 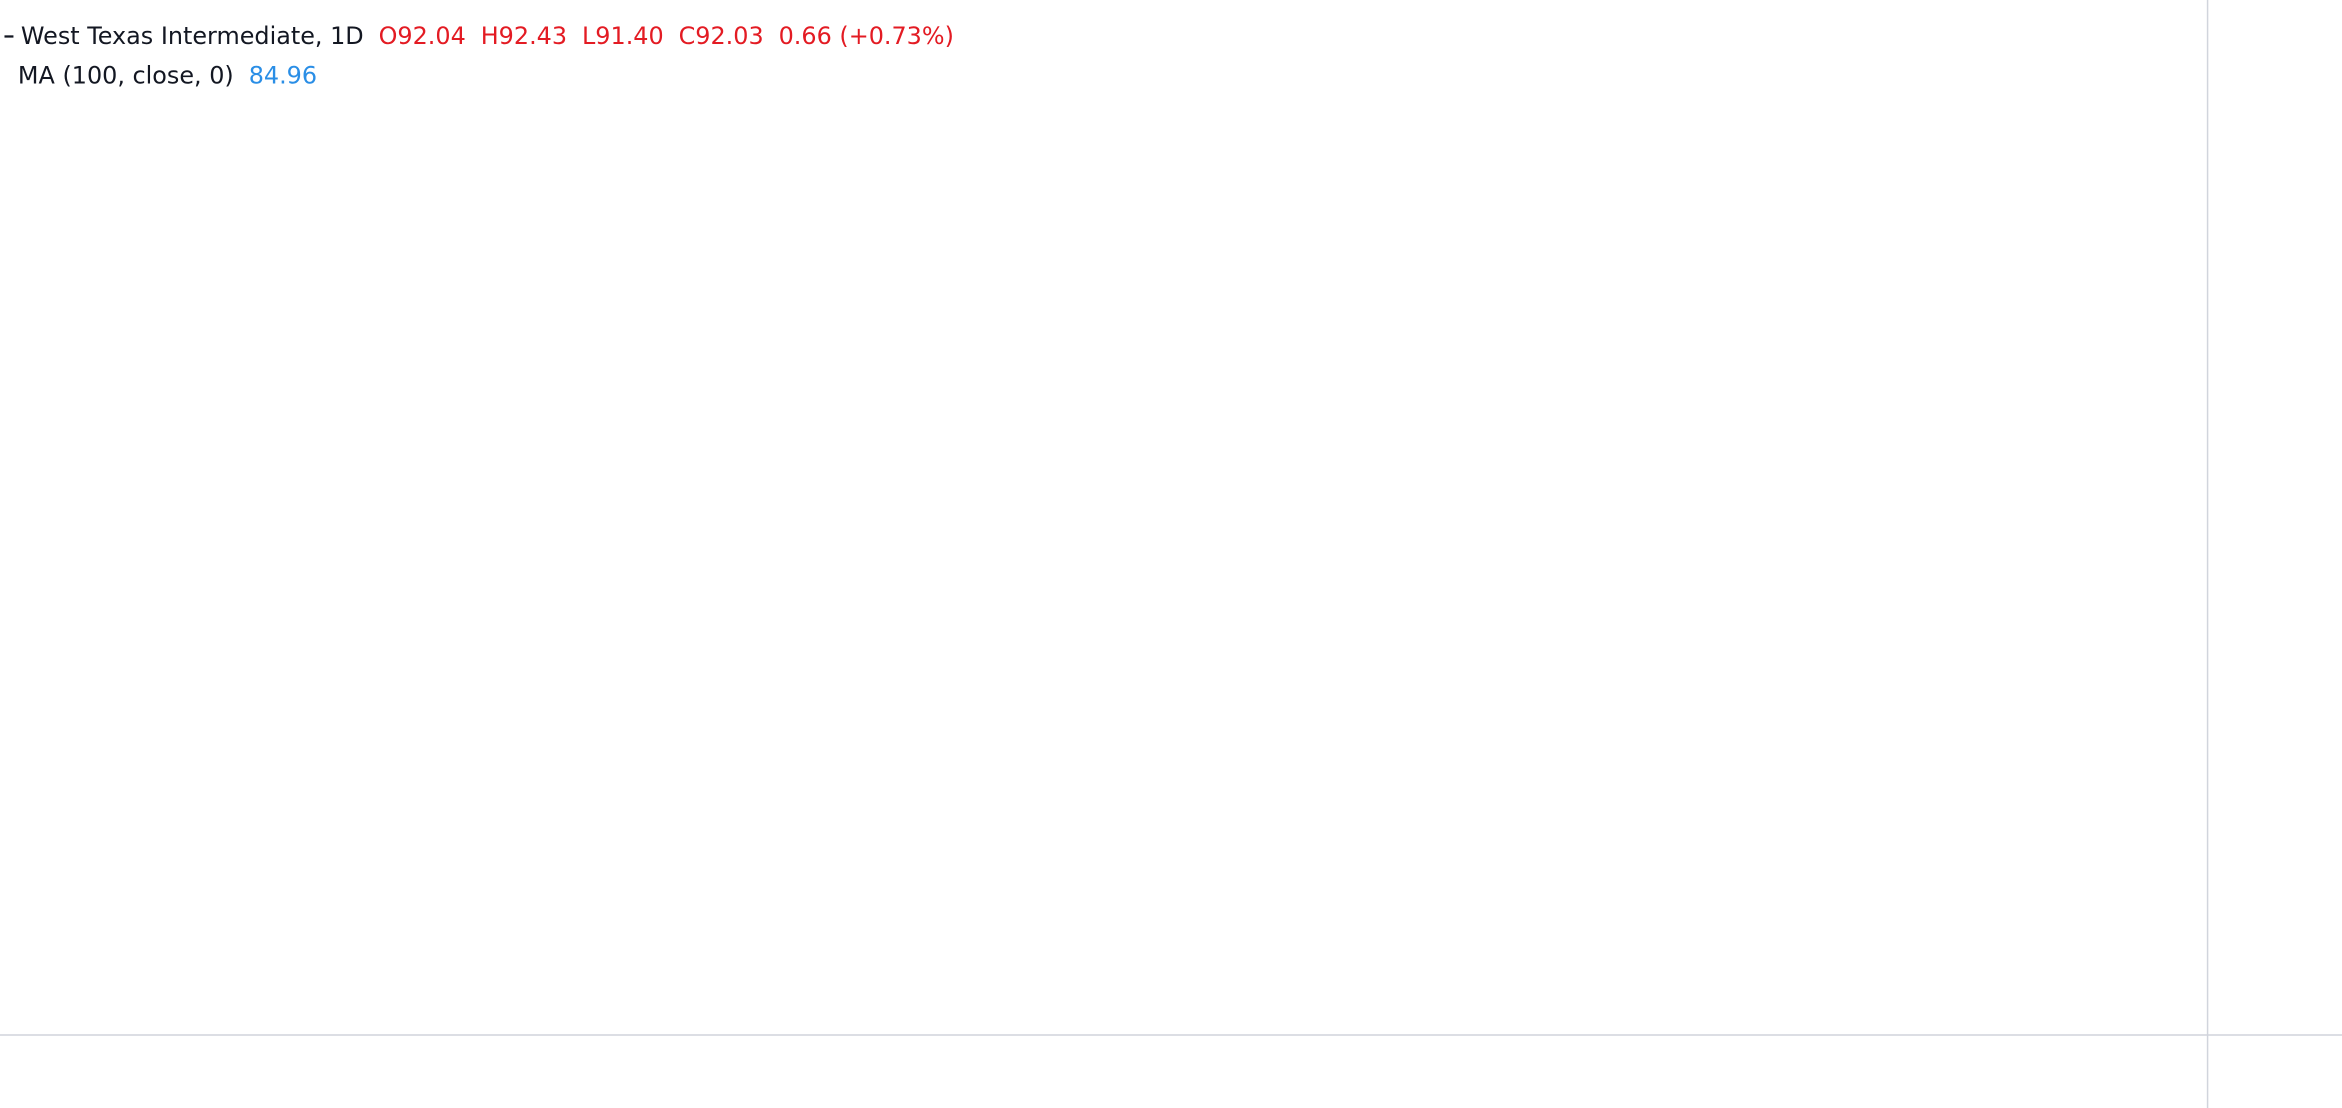 What do you see at coordinates (524, 36) in the screenshot?
I see `high: H92.43` at bounding box center [524, 36].